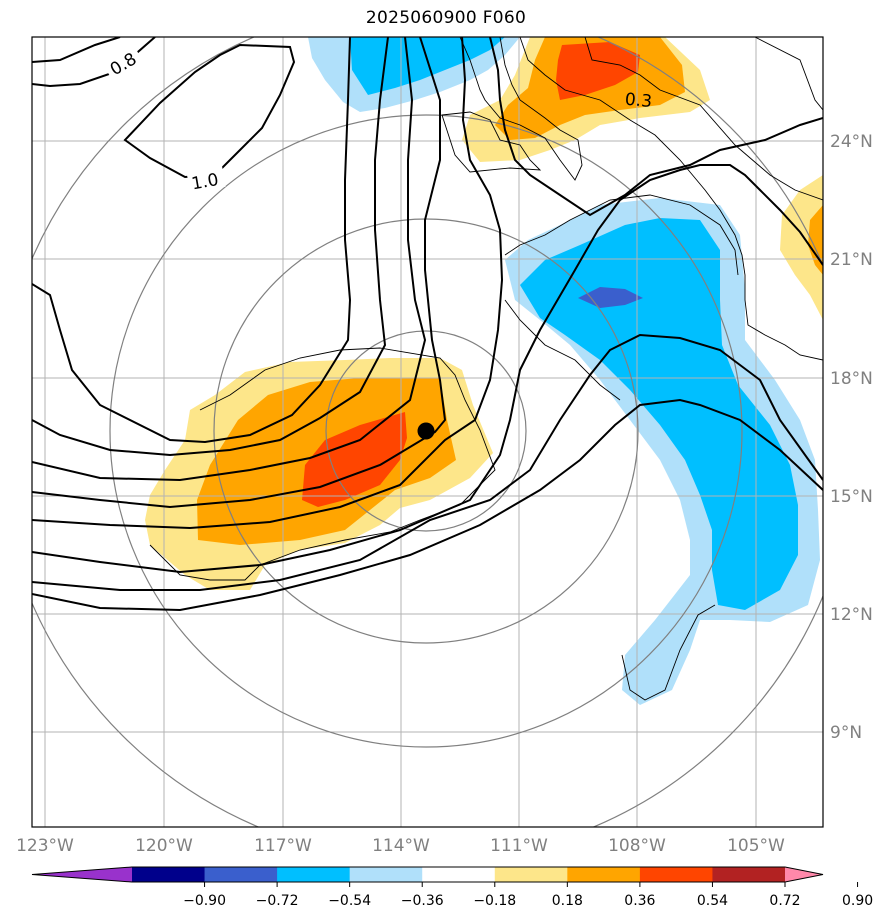  Describe the element at coordinates (801, 247) in the screenshot. I see `positive-anomaly-east-edge` at that location.